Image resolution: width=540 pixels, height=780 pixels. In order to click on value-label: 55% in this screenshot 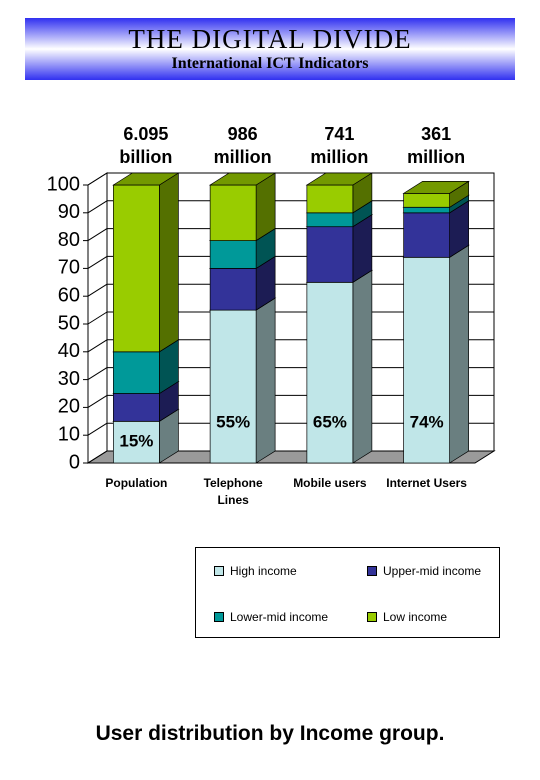, I will do `click(233, 421)`.